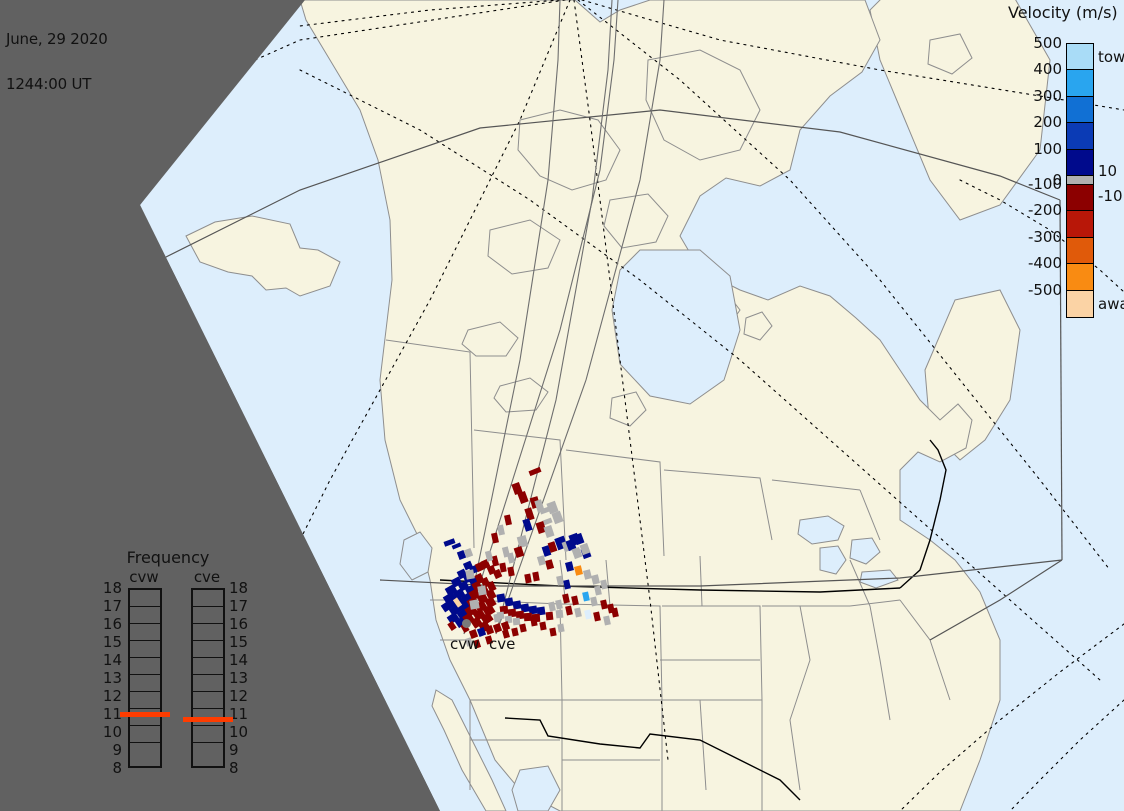 The image size is (1124, 811). What do you see at coordinates (1044, 289) in the screenshot?
I see `velocity-tick-neg500: -500` at bounding box center [1044, 289].